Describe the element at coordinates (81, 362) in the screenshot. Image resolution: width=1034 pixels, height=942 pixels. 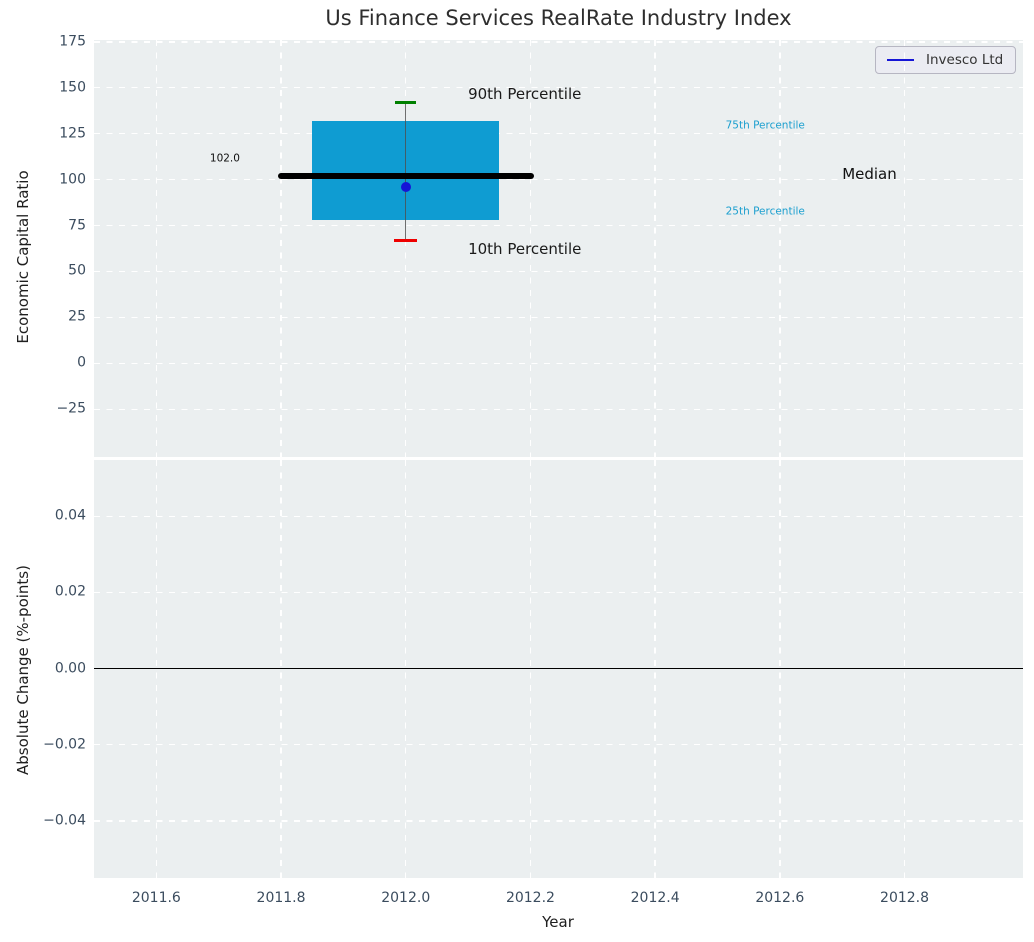
I see `ytick-0: 0` at that location.